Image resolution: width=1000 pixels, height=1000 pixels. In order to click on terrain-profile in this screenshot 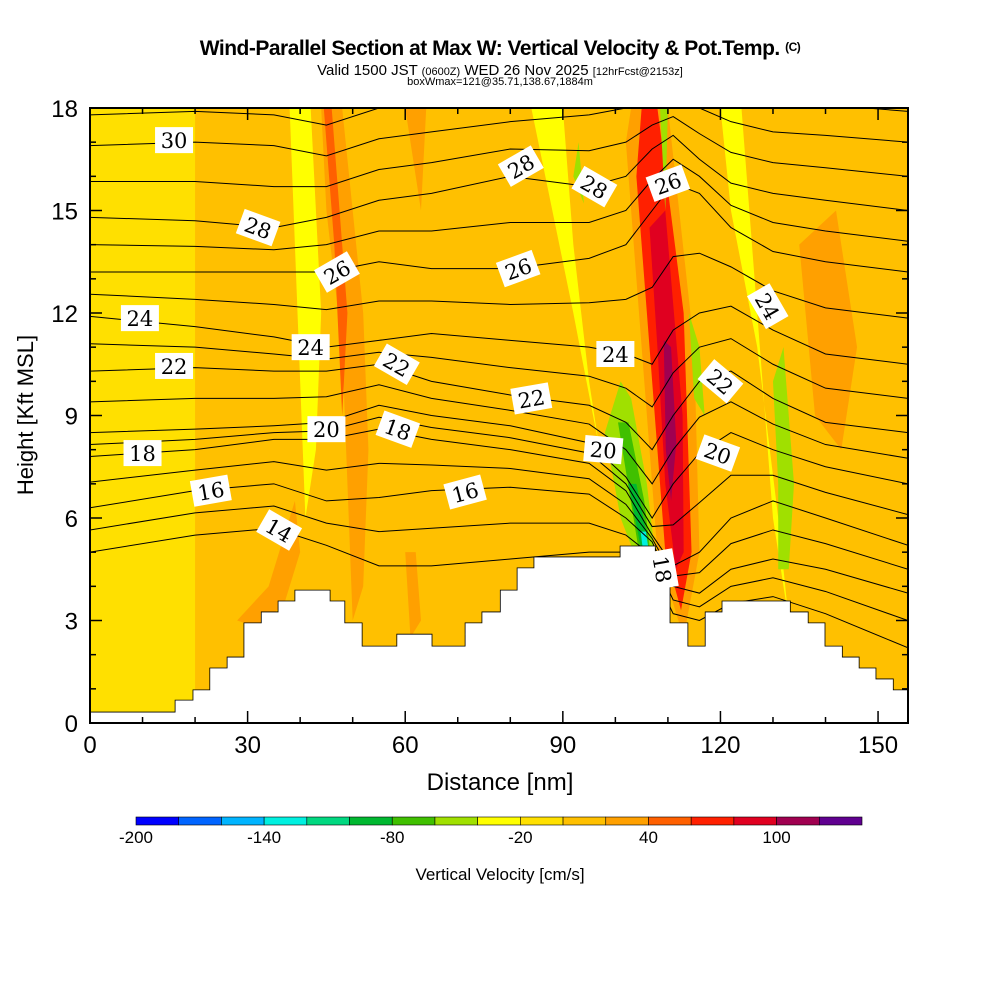, I will do `click(499, 634)`.